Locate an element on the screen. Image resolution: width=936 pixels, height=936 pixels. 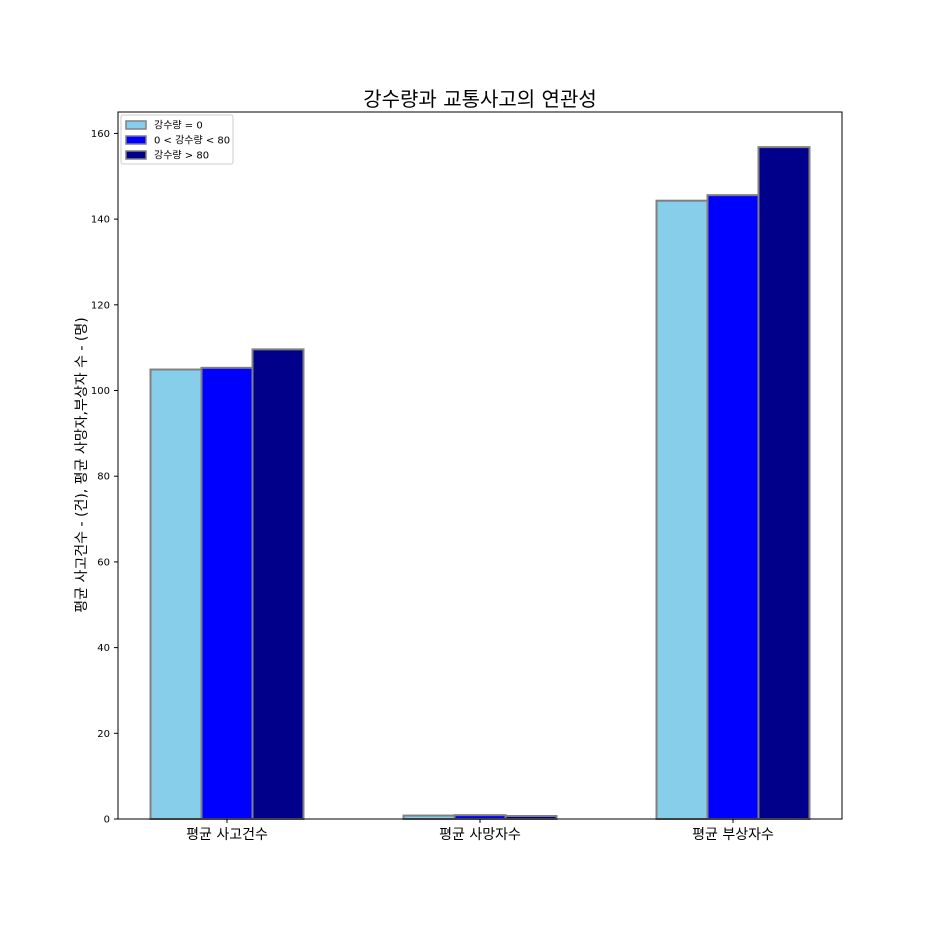
legend-label: 강수량 > 80 is located at coordinates (181, 156).